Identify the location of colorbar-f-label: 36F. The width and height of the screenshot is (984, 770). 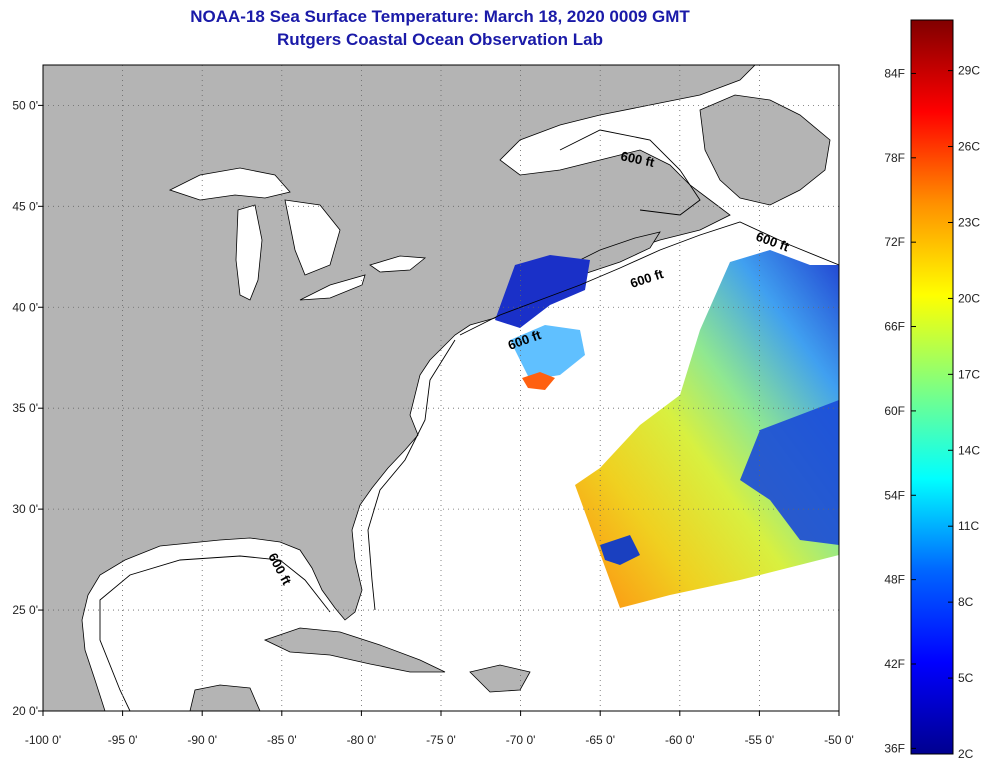
(894, 748).